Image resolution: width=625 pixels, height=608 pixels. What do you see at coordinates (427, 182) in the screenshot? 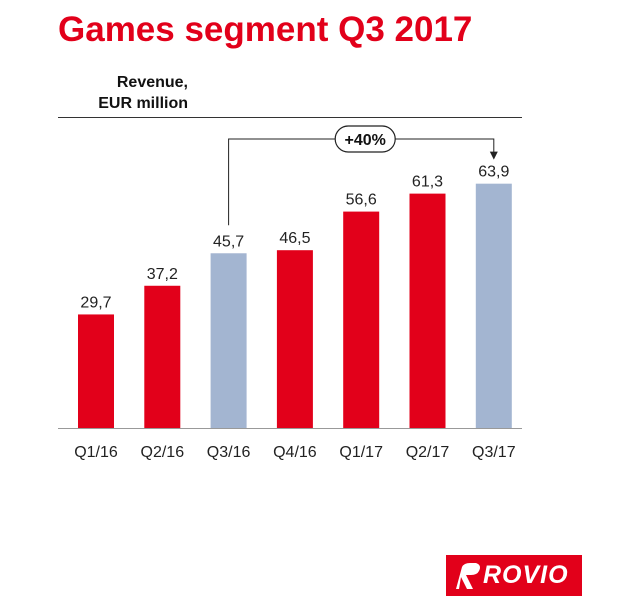
I see `data-label-Q2-17: 61,3` at bounding box center [427, 182].